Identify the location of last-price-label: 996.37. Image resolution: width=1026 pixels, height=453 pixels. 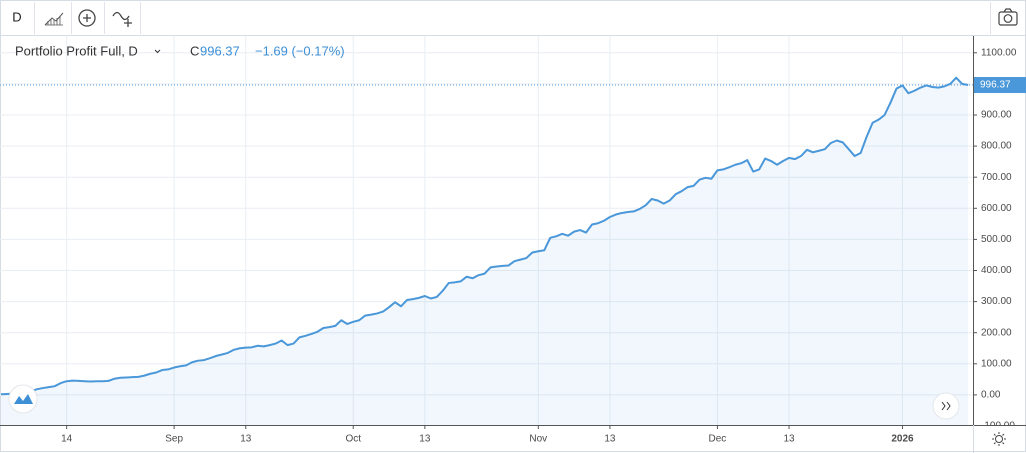
(995, 85).